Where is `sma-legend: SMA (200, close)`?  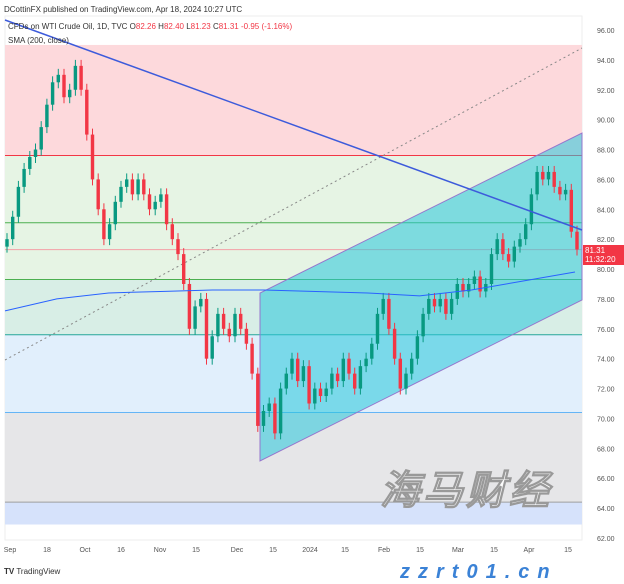
sma-legend: SMA (200, close) is located at coordinates (38, 40).